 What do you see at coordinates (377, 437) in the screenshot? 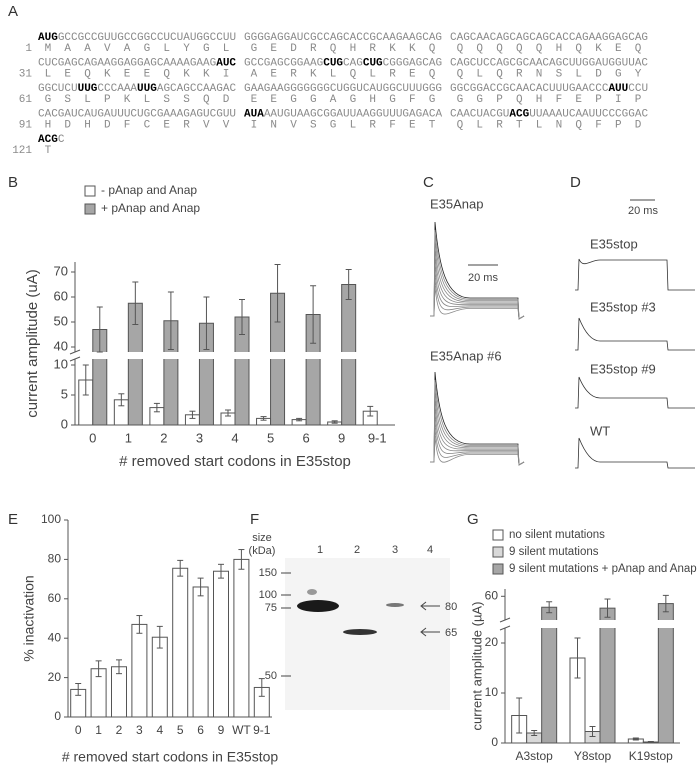
I see `x-tick-label: 9-1` at bounding box center [377, 437].